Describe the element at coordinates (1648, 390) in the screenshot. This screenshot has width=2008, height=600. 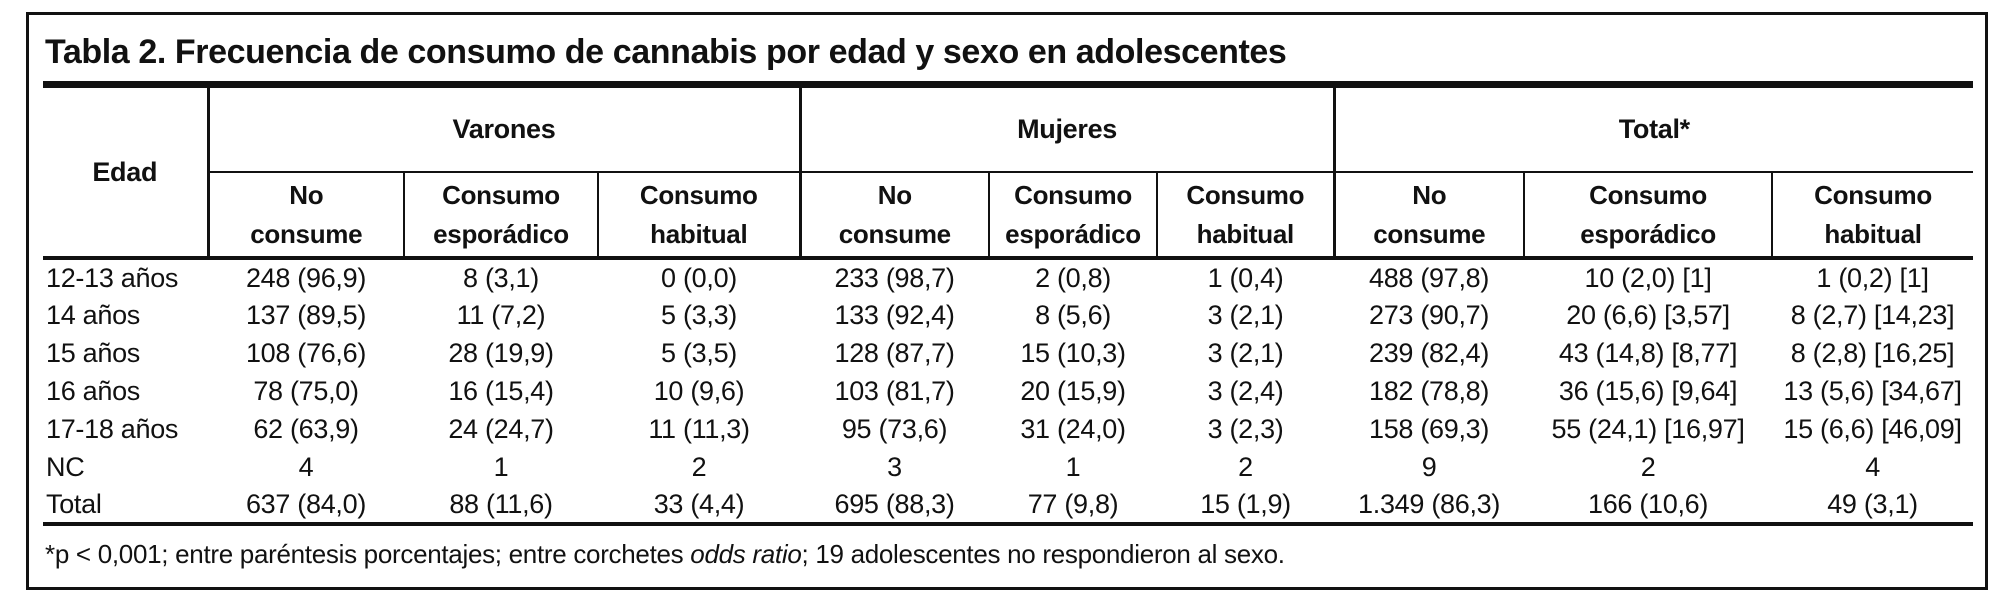
I see `cell: 36 (15,6) [9,64]` at that location.